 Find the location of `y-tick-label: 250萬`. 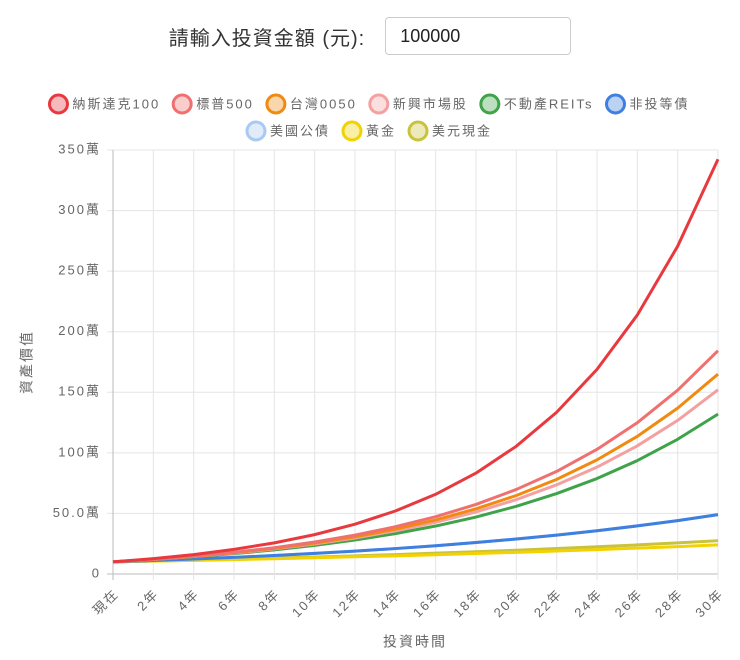

y-tick-label: 250萬 is located at coordinates (79, 270).